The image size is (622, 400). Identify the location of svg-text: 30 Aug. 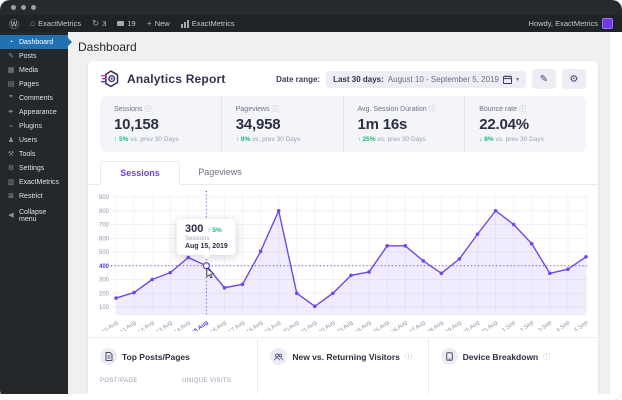
(472, 325).